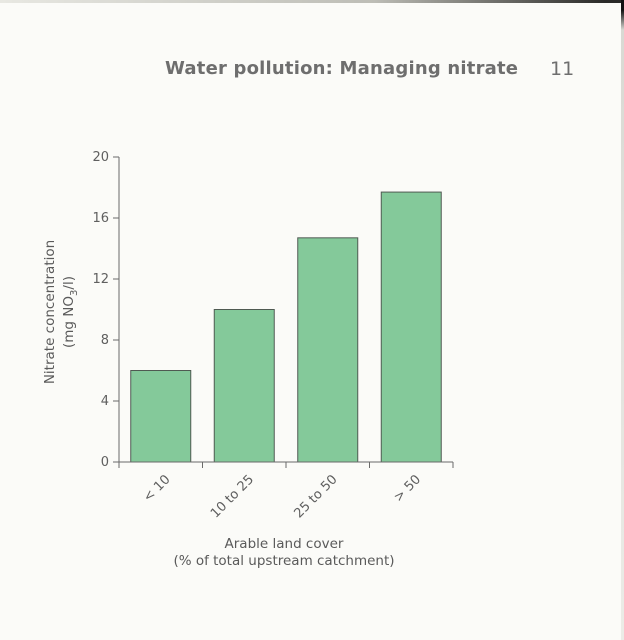  I want to click on y-axis-ticks: 0 4 8 12 16 20, so click(105, 310).